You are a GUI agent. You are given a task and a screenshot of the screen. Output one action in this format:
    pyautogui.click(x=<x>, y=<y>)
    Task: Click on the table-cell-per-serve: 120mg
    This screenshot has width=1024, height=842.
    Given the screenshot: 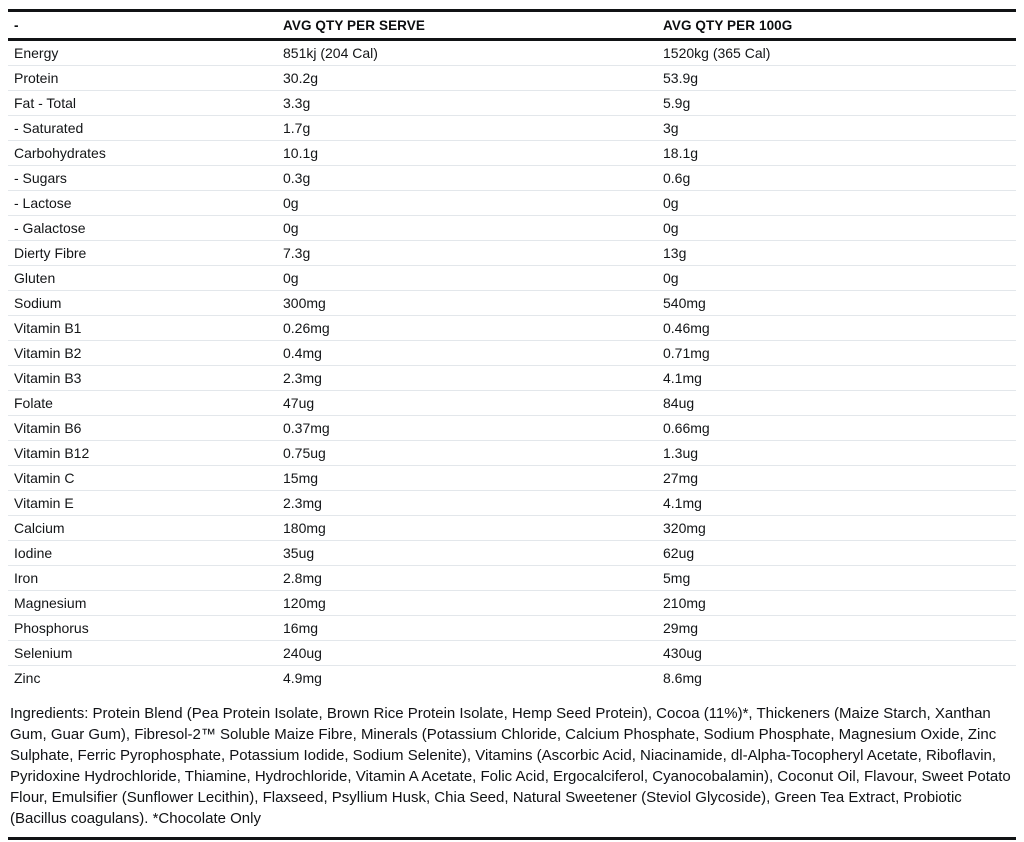 What is the action you would take?
    pyautogui.click(x=473, y=603)
    